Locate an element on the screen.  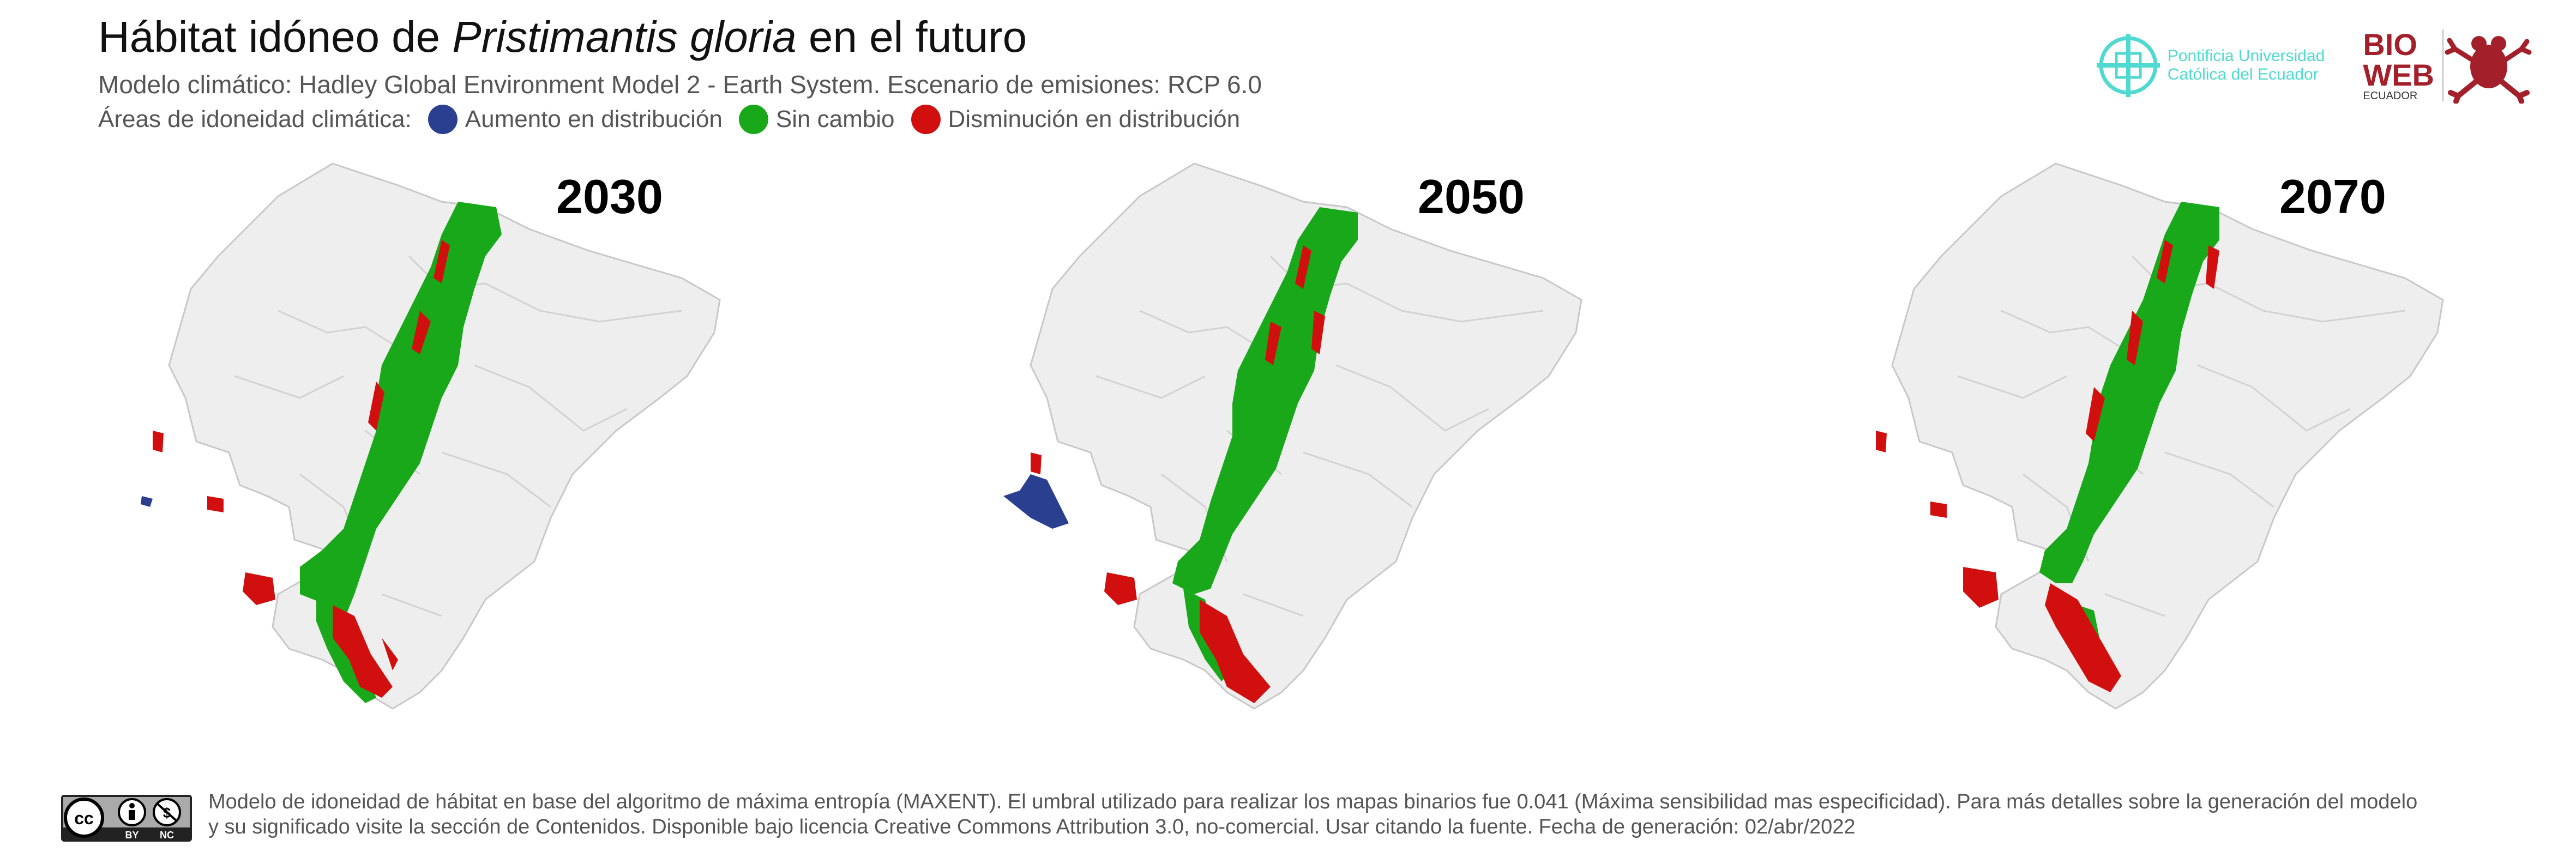
ecuador-map-2070 is located at coordinates (2160, 436).